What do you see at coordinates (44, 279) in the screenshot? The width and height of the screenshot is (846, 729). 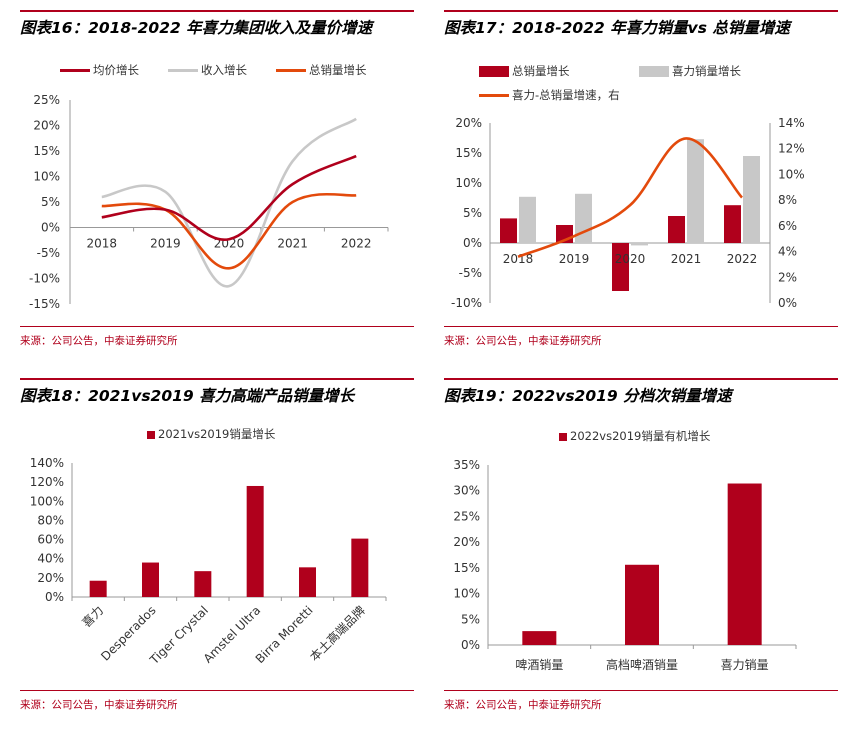 I see `y-tick-label: -10%` at bounding box center [44, 279].